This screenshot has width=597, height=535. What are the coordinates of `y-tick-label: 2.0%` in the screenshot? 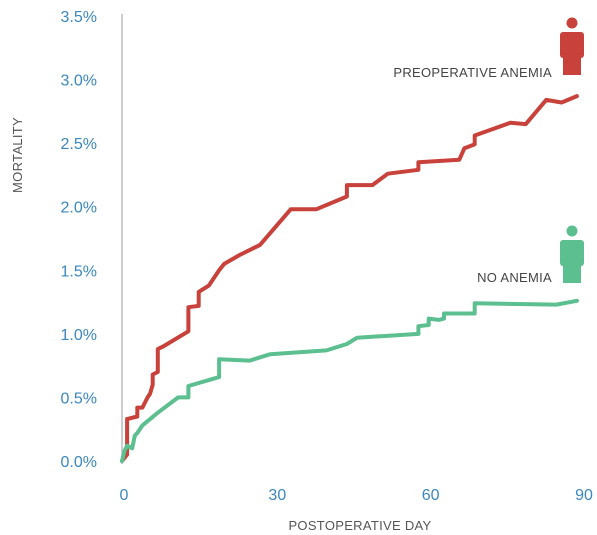 It's located at (79, 208).